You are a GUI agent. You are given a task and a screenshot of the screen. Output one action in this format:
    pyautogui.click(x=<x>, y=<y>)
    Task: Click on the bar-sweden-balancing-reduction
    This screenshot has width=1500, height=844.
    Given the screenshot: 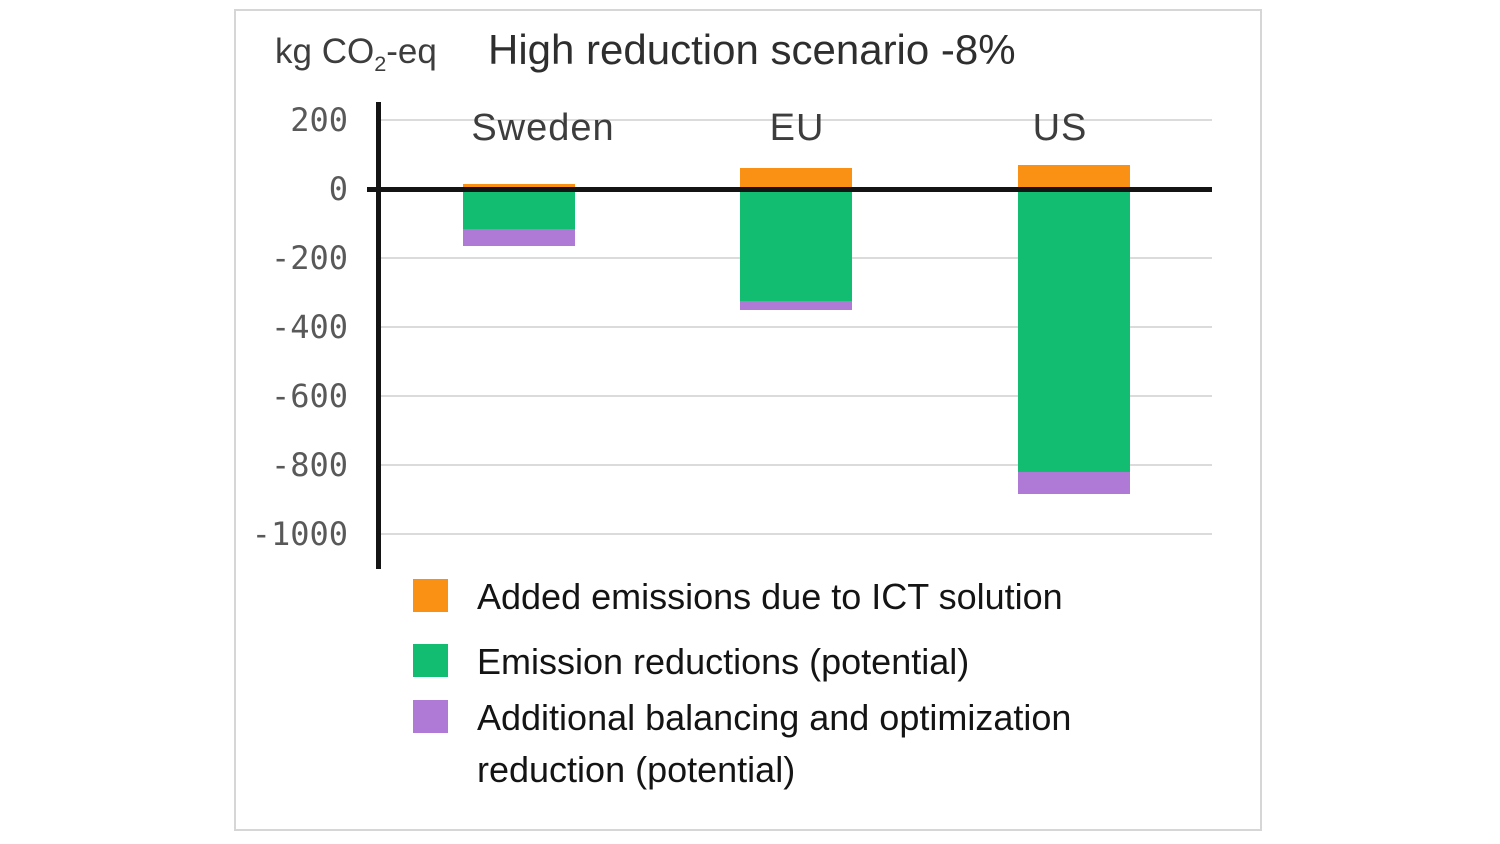 What is the action you would take?
    pyautogui.click(x=519, y=237)
    